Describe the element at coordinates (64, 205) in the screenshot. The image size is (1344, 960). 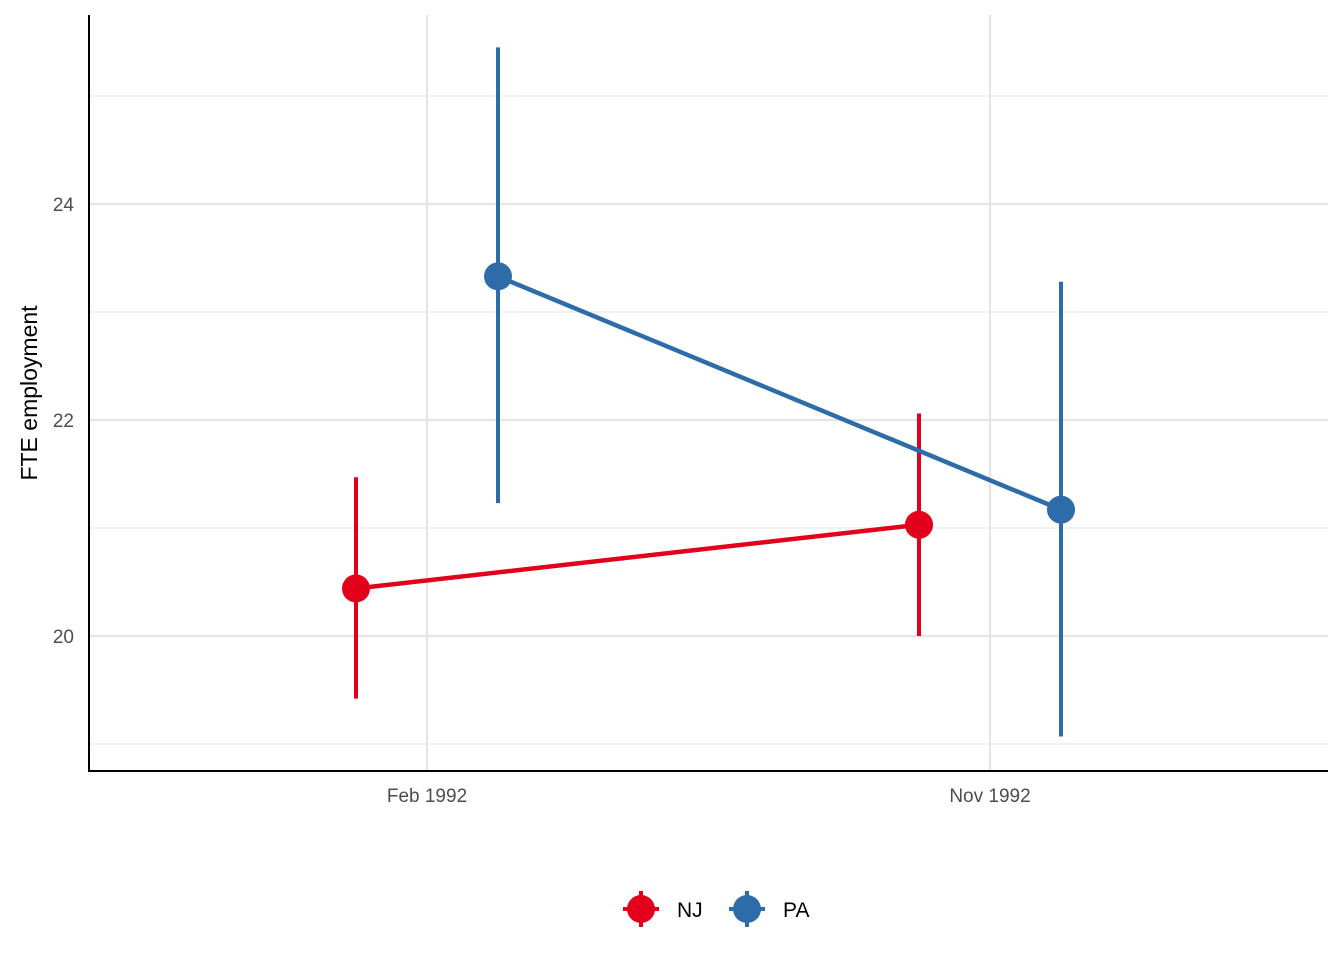
I see `y-tick-label: 24` at that location.